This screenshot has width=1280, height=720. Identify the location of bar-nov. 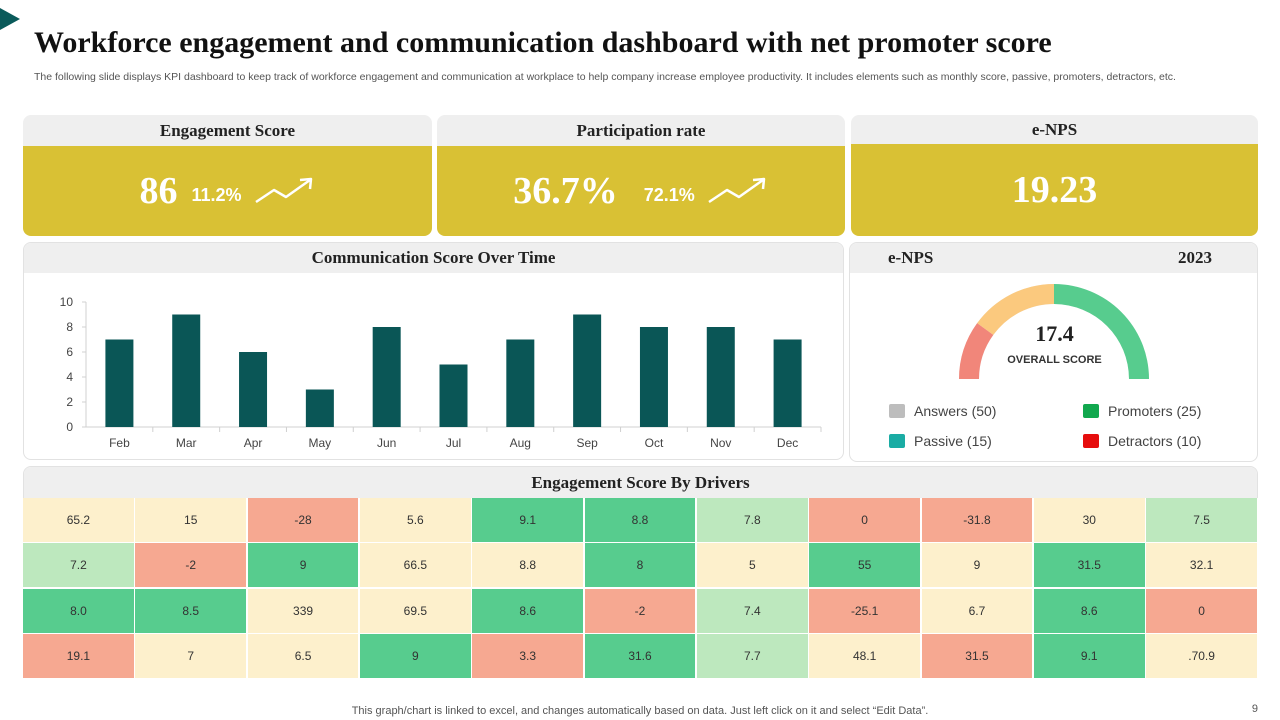
(720, 377).